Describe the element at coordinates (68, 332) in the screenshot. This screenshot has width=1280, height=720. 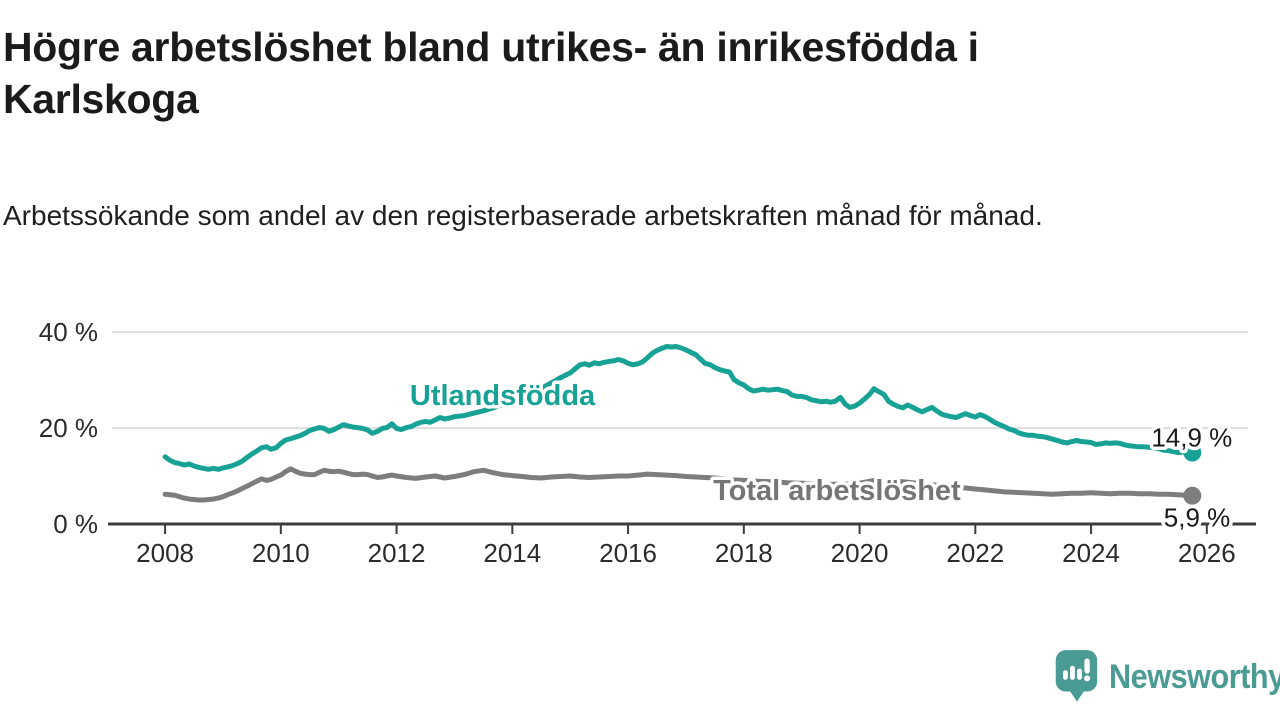
I see `y-tick-label: 40 %` at that location.